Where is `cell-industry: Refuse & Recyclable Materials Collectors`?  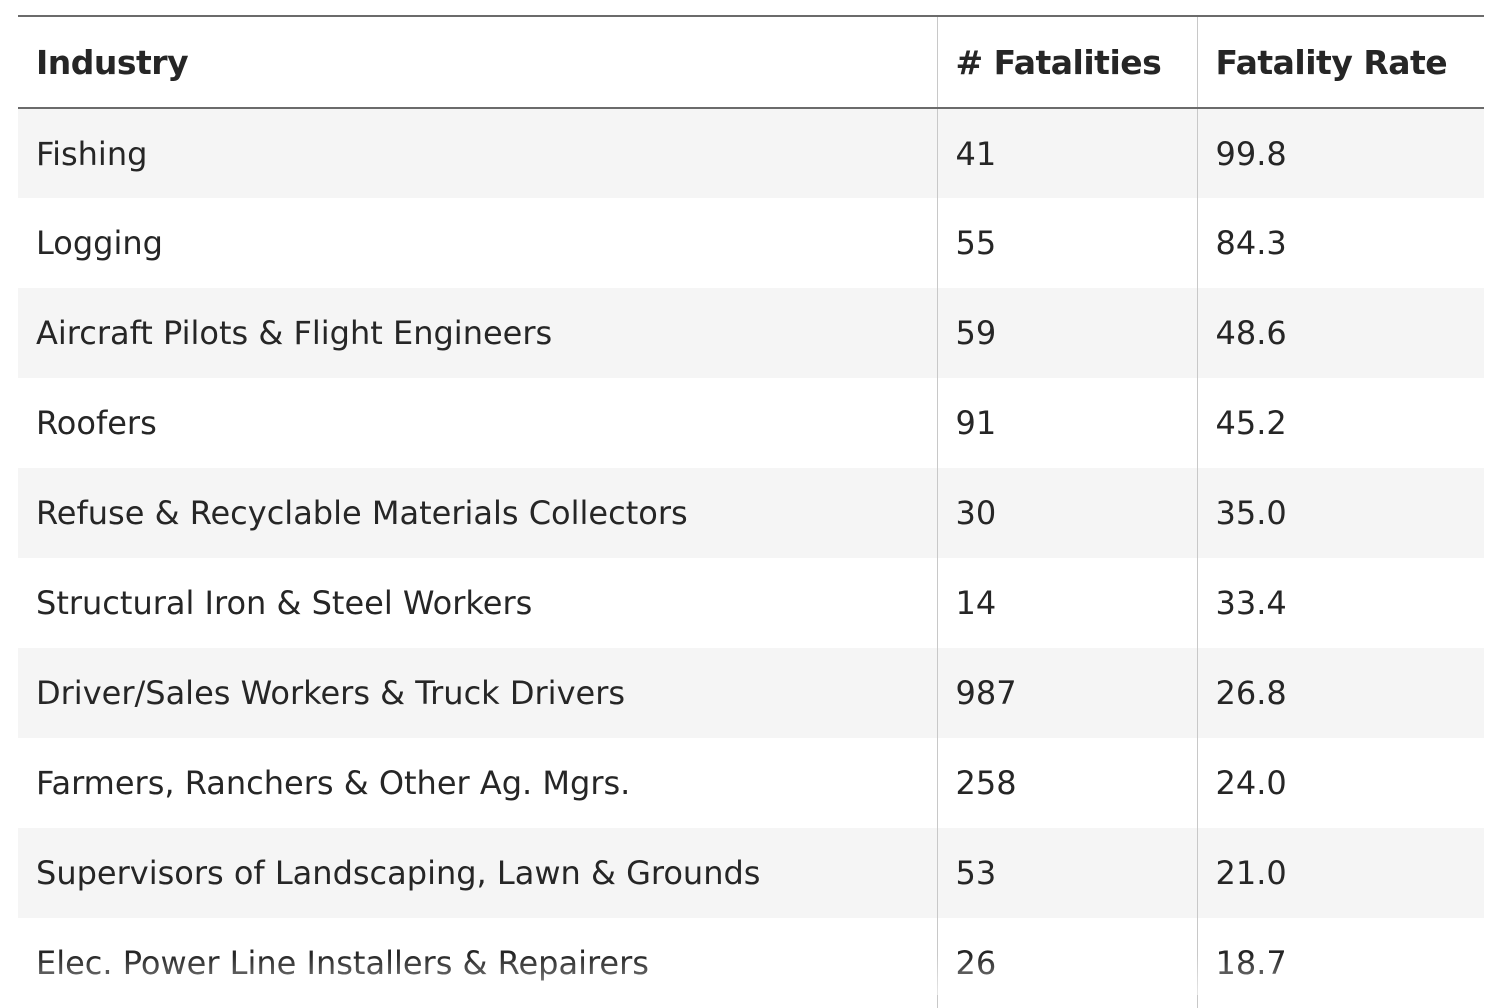 cell-industry: Refuse & Recyclable Materials Collectors is located at coordinates (362, 513).